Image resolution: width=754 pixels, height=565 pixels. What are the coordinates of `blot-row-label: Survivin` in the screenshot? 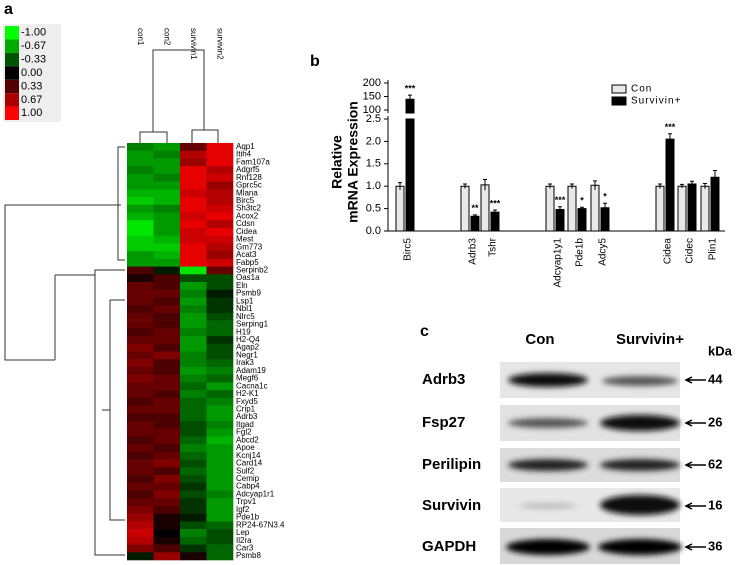 It's located at (451, 505).